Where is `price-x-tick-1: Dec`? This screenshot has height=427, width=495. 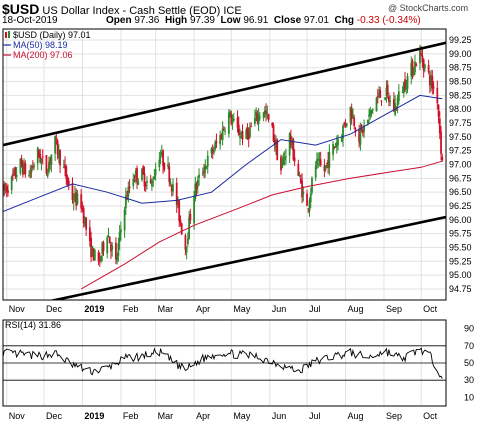 price-x-tick-1: Dec is located at coordinates (54, 309).